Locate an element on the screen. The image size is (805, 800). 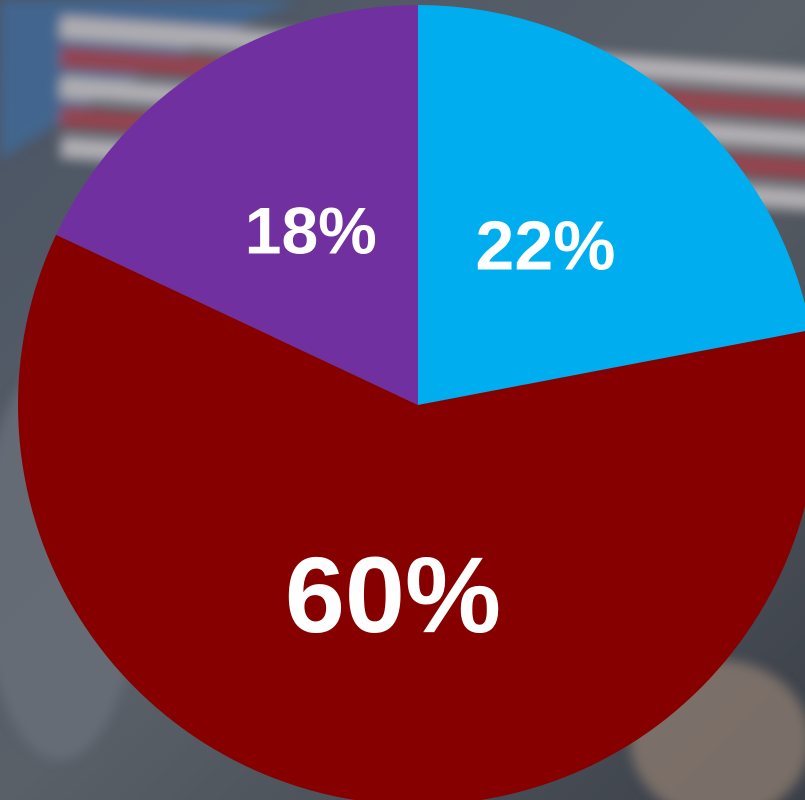
data-label: 22% is located at coordinates (545, 245).